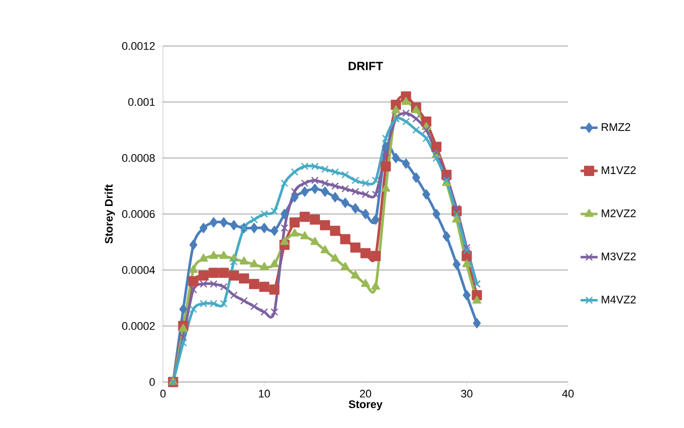 The height and width of the screenshot is (428, 684). Describe the element at coordinates (138, 326) in the screenshot. I see `y-tick-label: 0.0002` at that location.